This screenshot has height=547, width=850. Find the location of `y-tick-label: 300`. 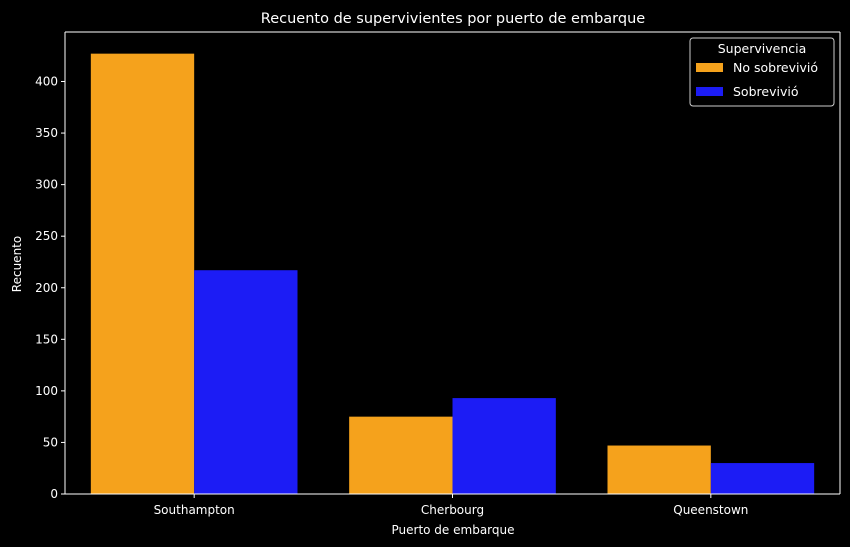

y-tick-label: 300 is located at coordinates (46, 185).